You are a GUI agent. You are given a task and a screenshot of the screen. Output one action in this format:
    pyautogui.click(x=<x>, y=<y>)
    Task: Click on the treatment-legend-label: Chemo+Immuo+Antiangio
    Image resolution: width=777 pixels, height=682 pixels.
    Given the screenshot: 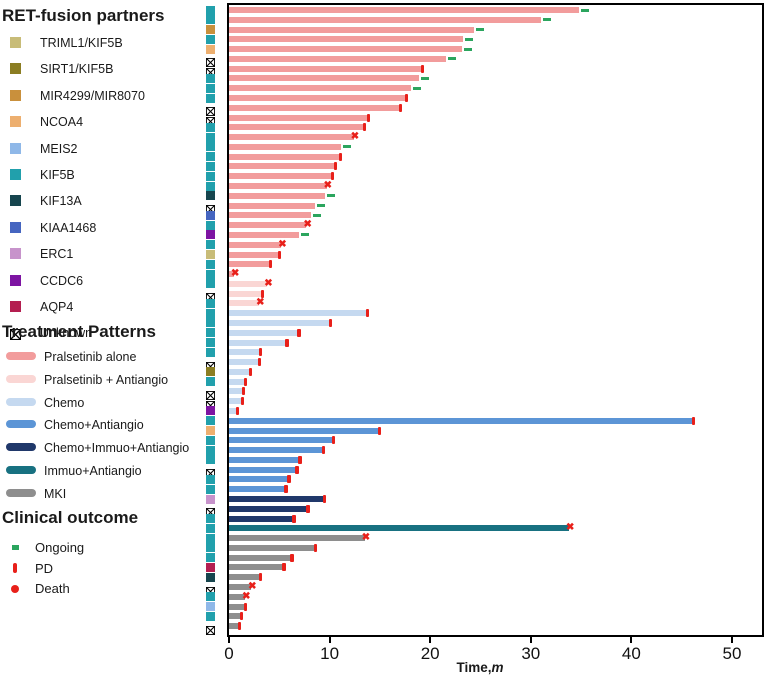 What is the action you would take?
    pyautogui.click(x=117, y=448)
    